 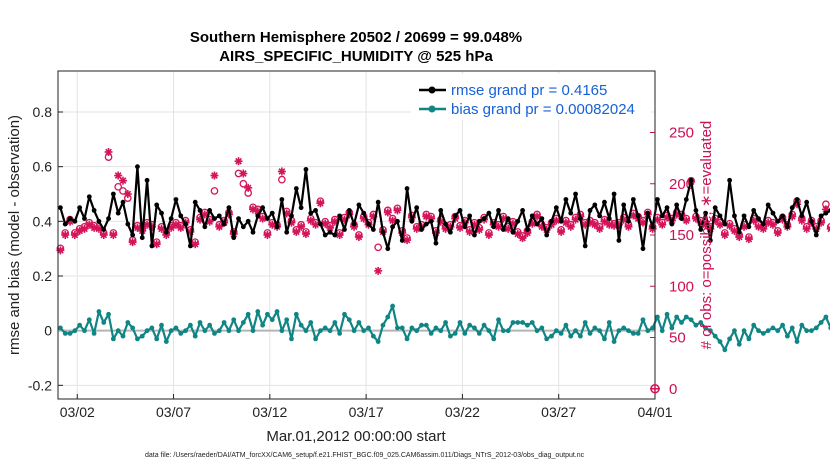 What do you see at coordinates (173, 412) in the screenshot?
I see `x-tick-label: 03/07` at bounding box center [173, 412].